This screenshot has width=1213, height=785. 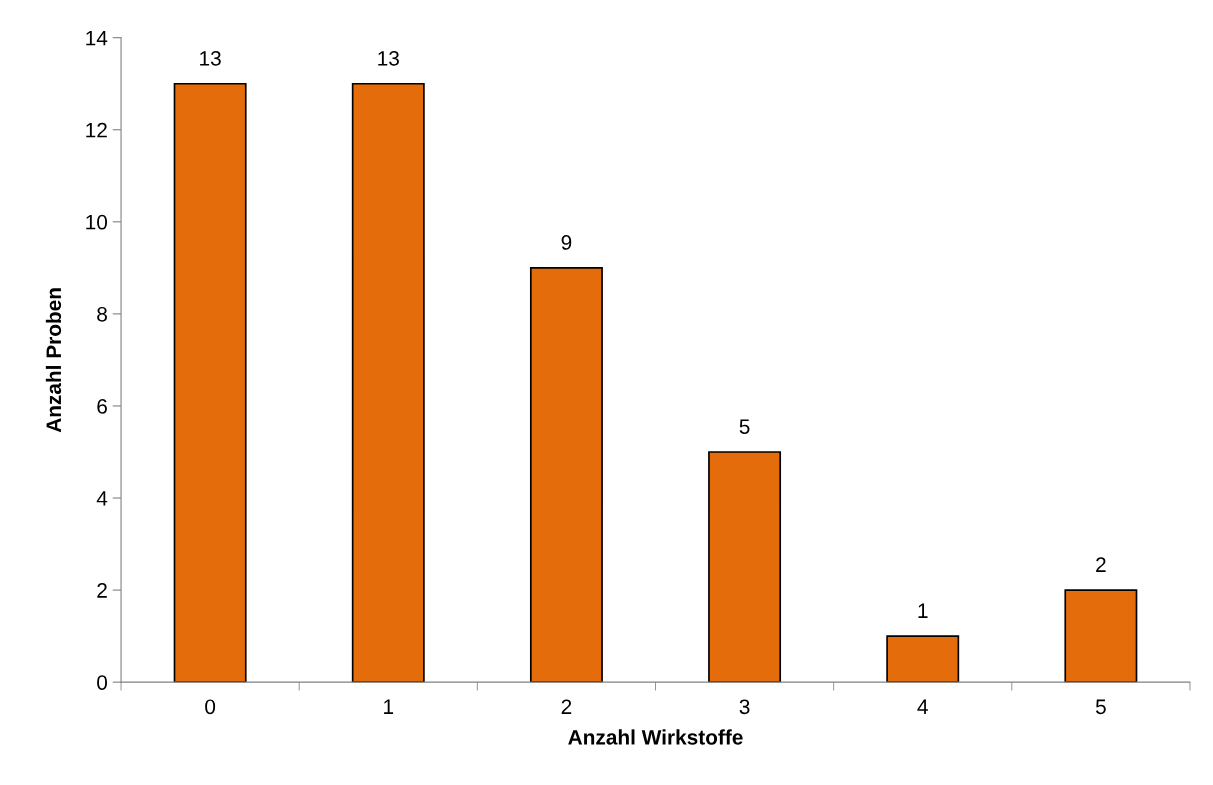 What do you see at coordinates (1101, 564) in the screenshot?
I see `data-label: 2` at bounding box center [1101, 564].